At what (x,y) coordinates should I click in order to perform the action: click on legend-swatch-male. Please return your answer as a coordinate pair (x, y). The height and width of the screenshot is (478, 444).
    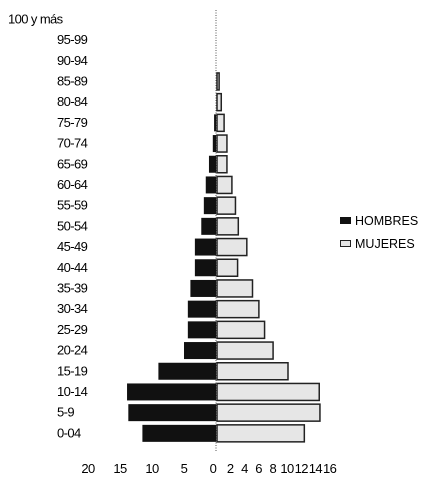
    Looking at the image, I should click on (345, 220).